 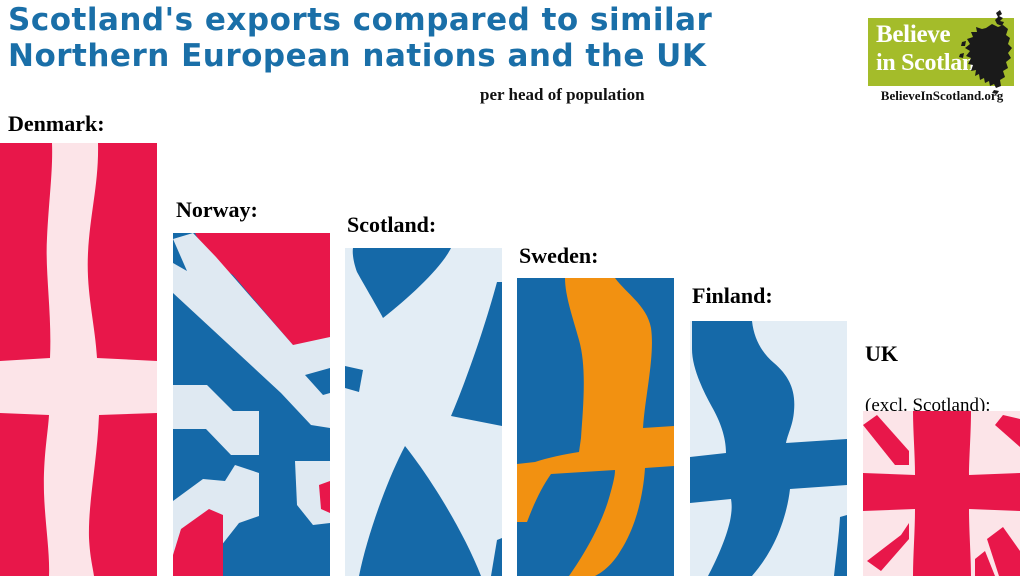 What do you see at coordinates (928, 405) in the screenshot?
I see `bar-country-uk-note: (excl. Scotland):` at bounding box center [928, 405].